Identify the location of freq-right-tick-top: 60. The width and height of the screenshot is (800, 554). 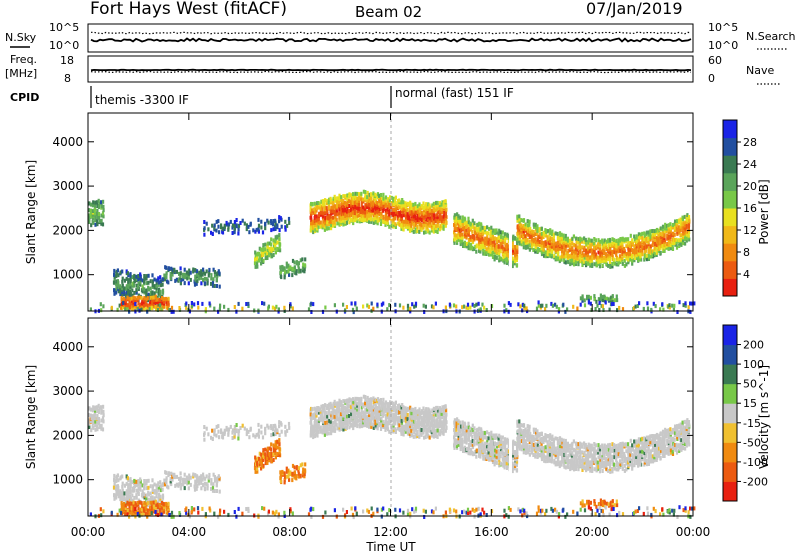
(715, 60).